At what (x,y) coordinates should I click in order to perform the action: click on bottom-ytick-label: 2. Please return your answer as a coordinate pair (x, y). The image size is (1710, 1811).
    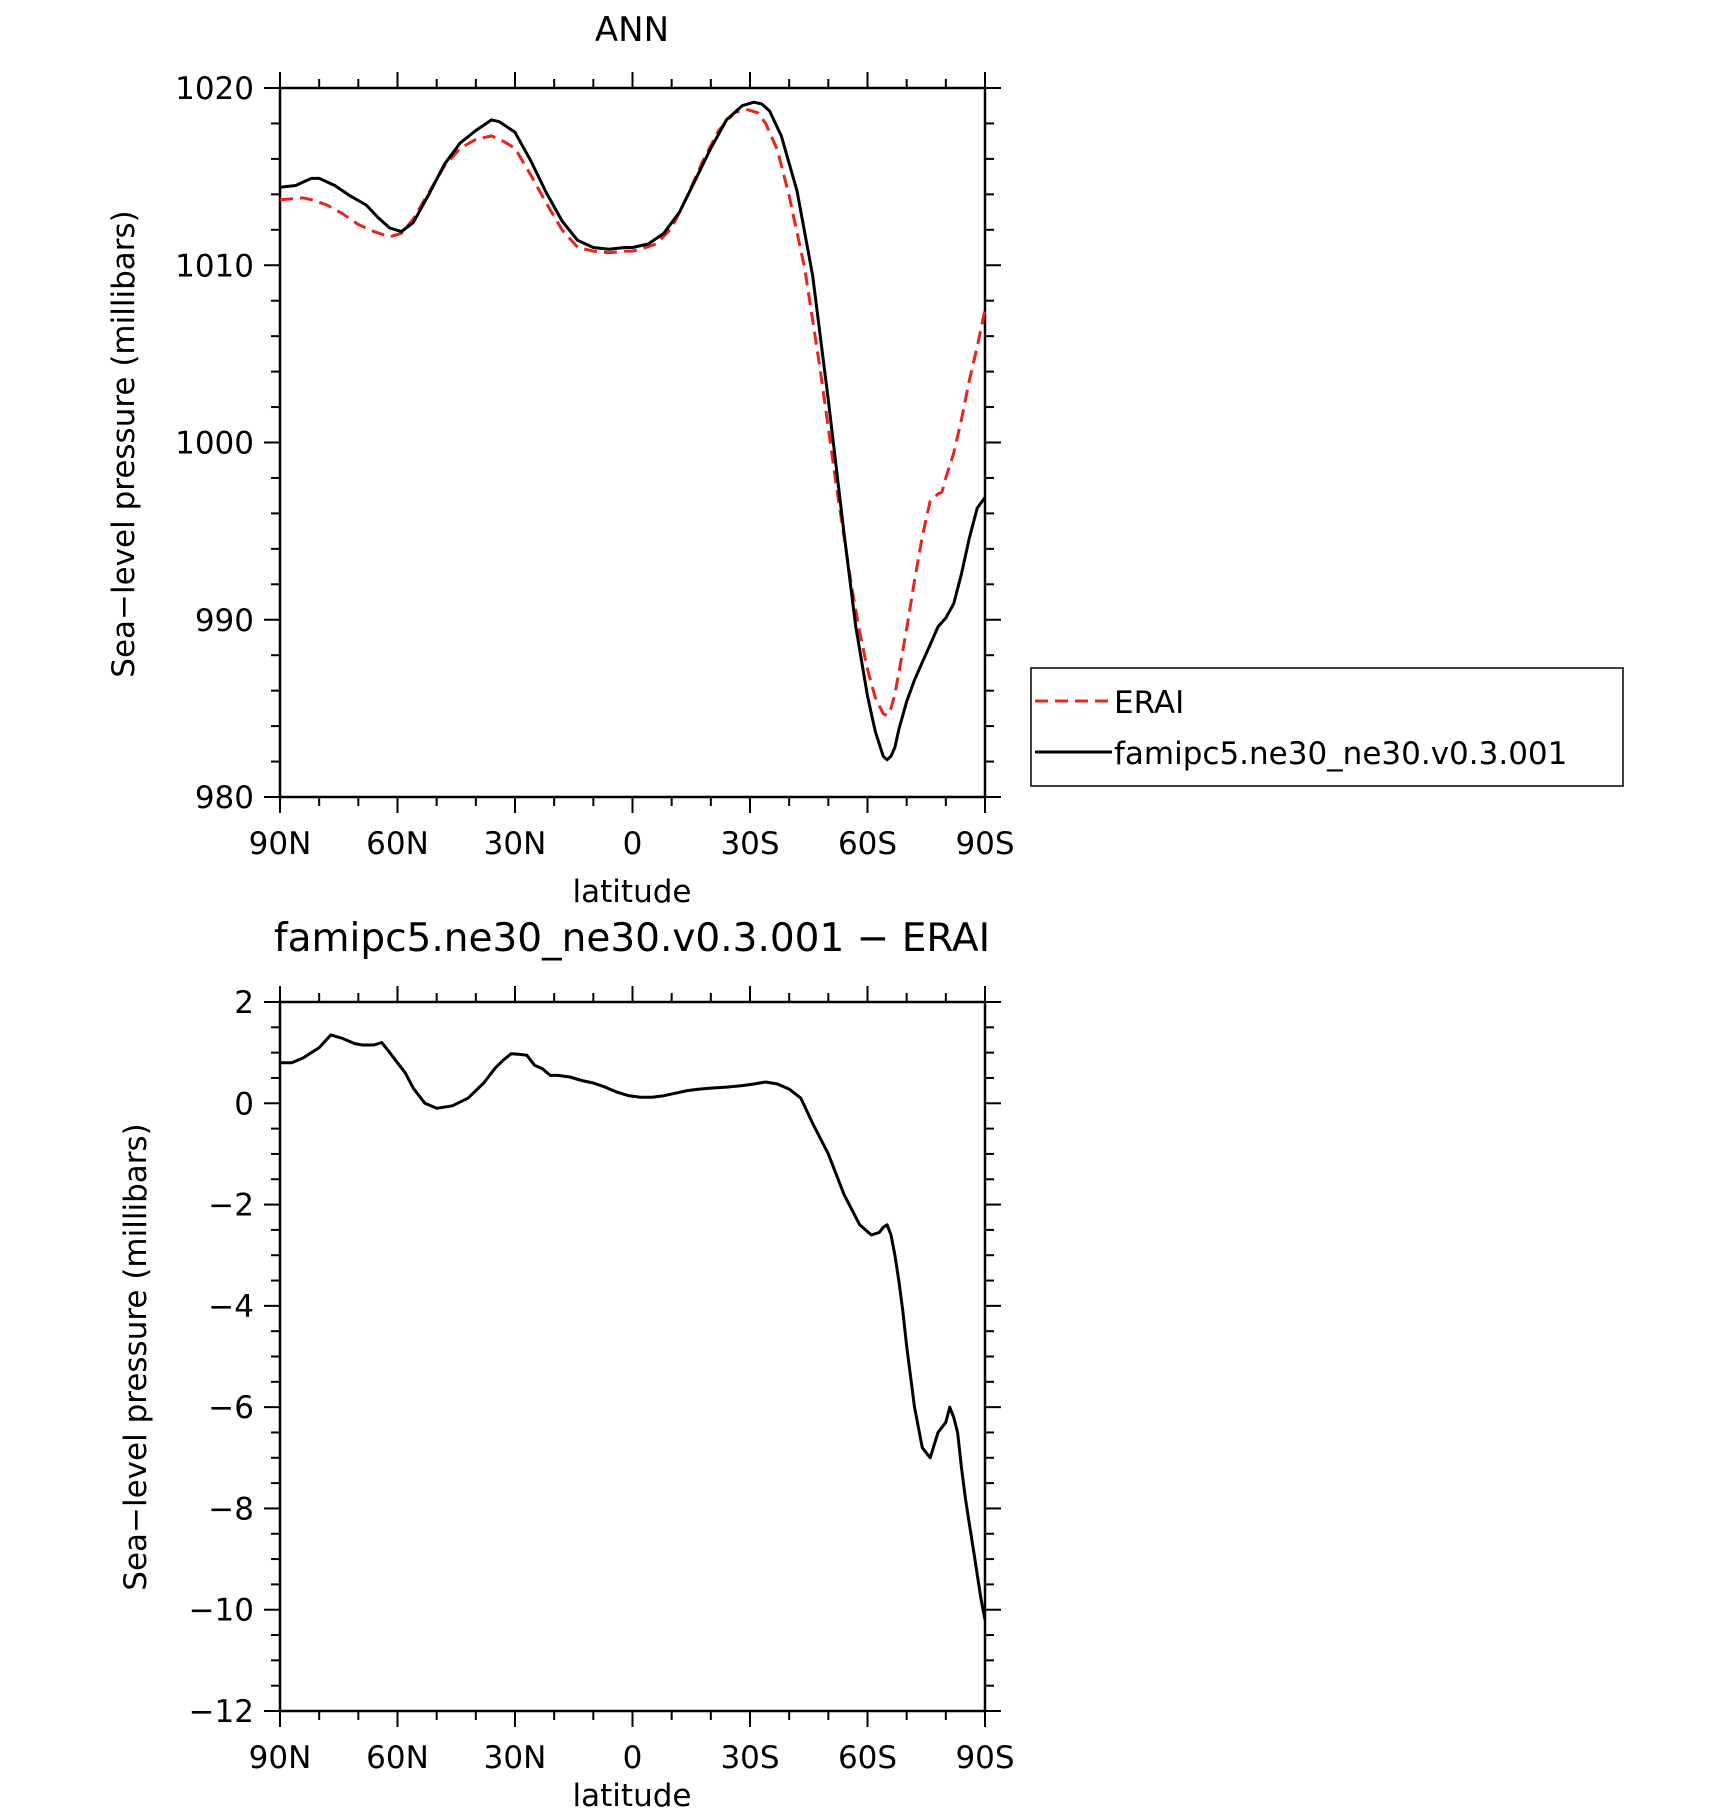
    Looking at the image, I should click on (244, 1003).